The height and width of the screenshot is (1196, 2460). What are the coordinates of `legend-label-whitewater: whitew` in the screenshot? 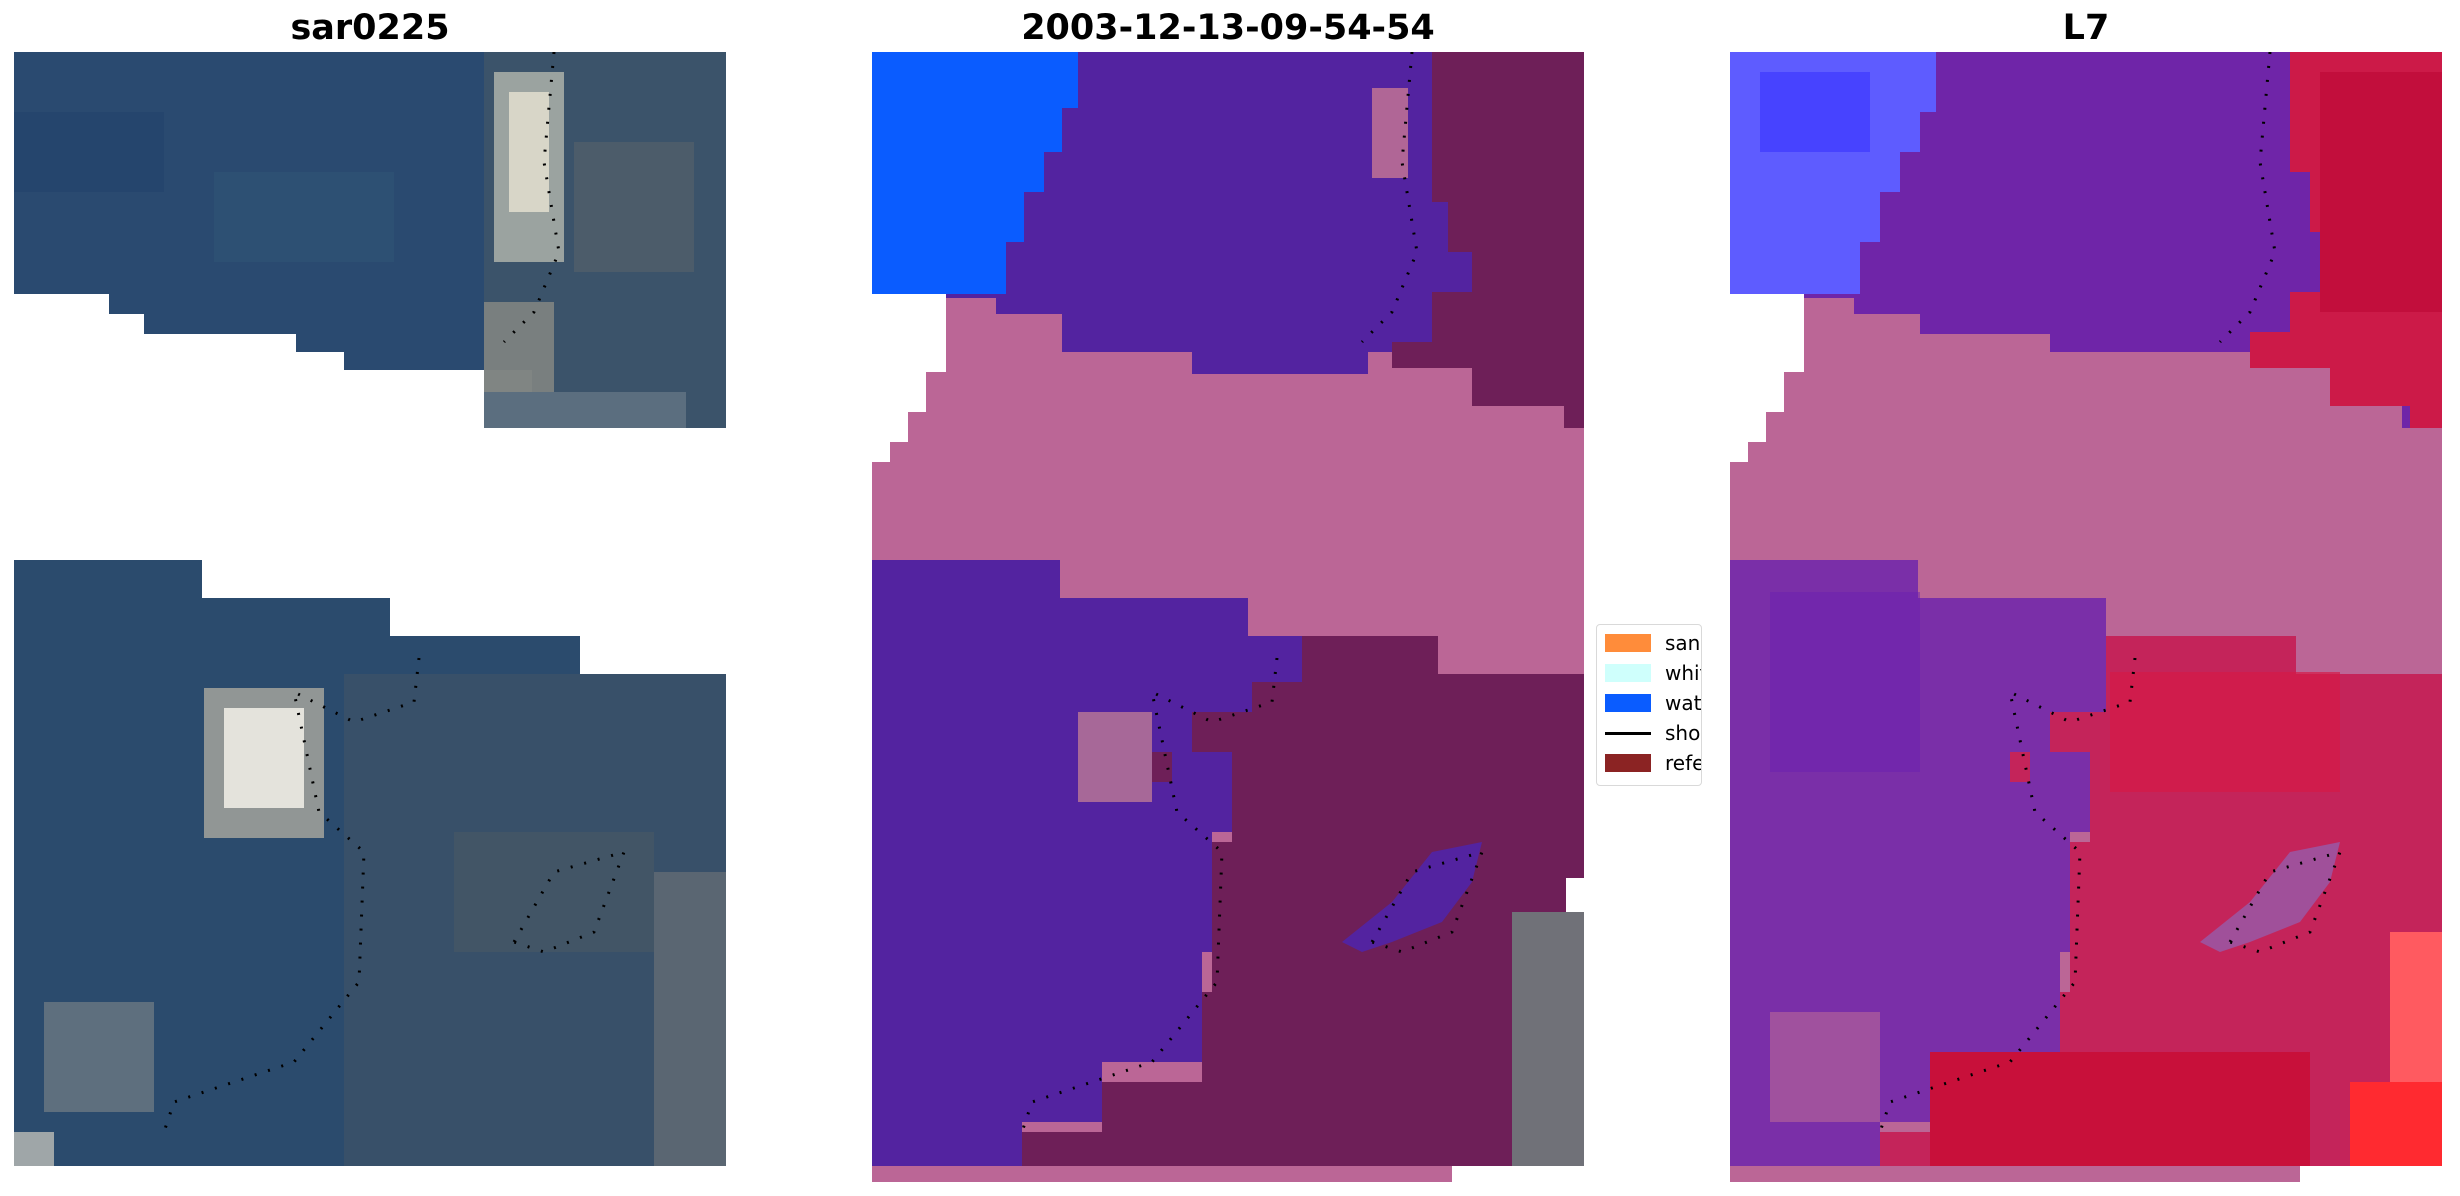 It's located at (1683, 673).